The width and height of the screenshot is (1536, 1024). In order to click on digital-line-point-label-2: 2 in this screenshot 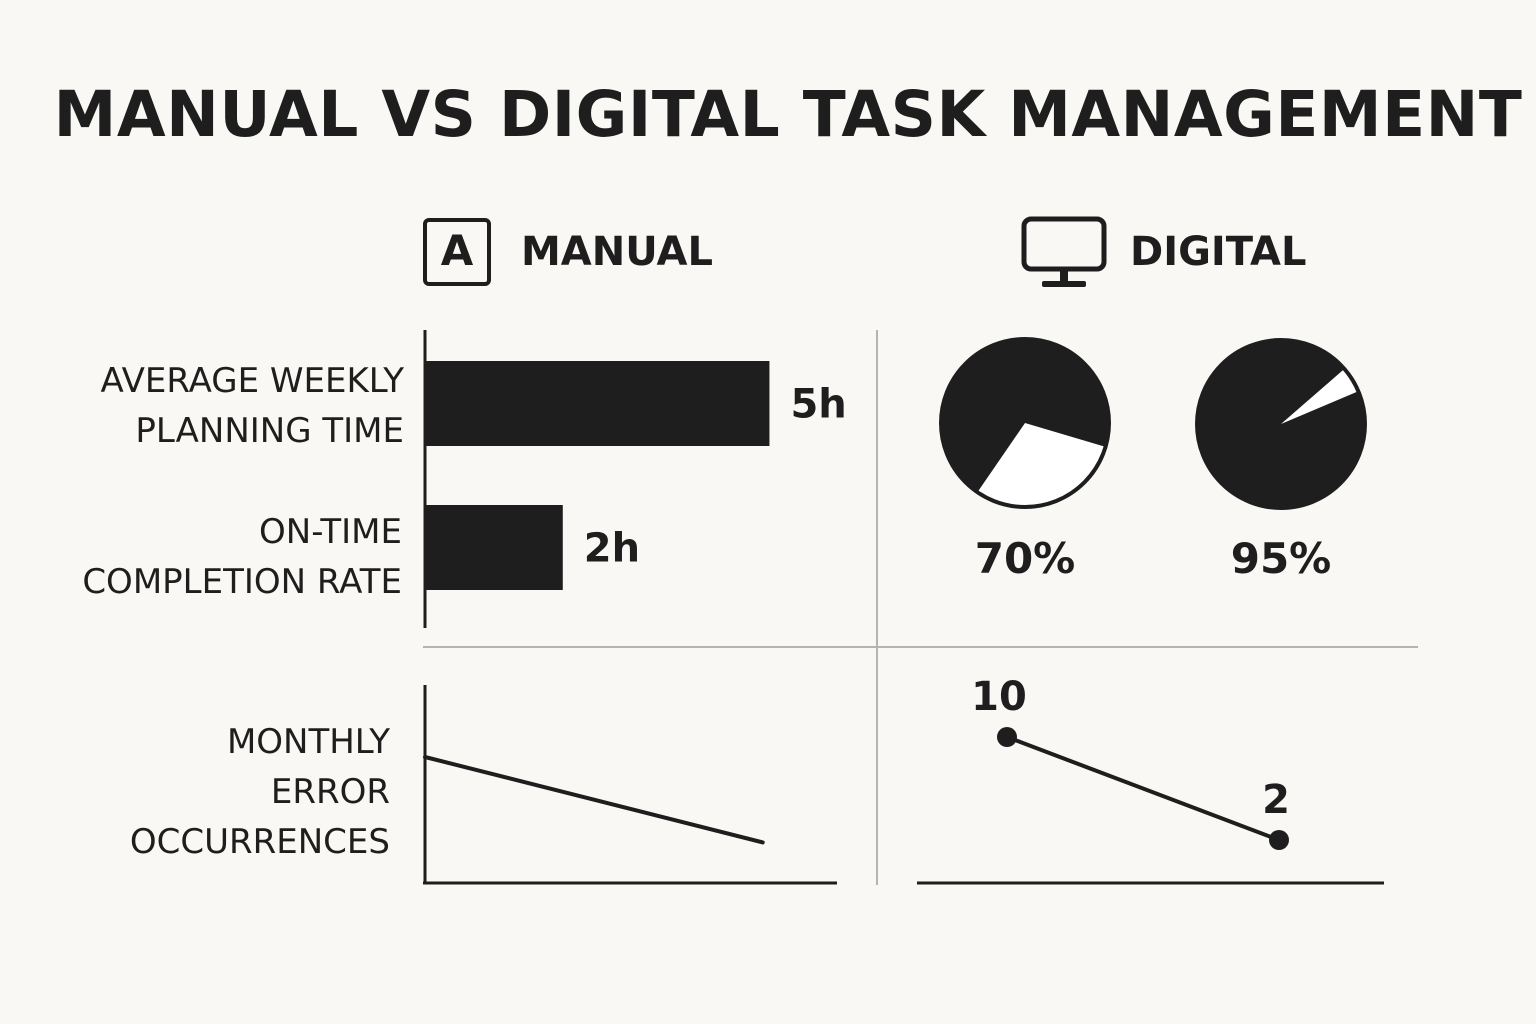, I will do `click(1276, 800)`.